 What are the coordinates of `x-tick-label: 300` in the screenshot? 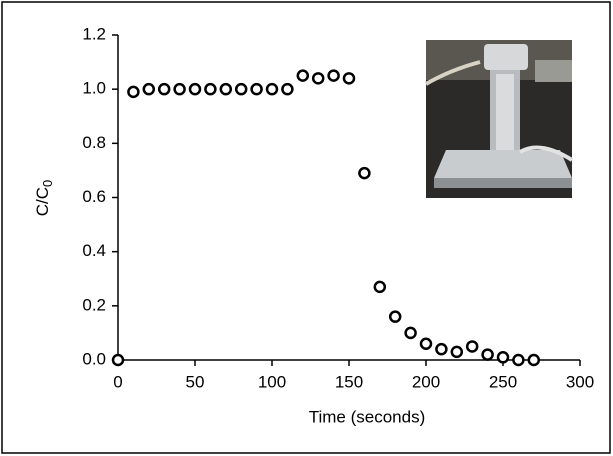 It's located at (580, 381).